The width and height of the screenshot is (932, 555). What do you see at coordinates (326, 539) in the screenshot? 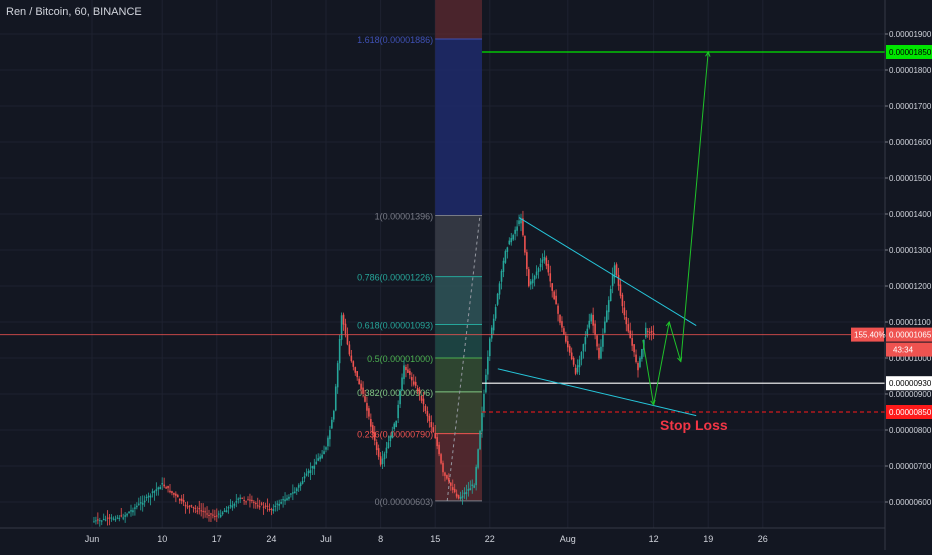
I see `time-tick-label: Jul` at bounding box center [326, 539].